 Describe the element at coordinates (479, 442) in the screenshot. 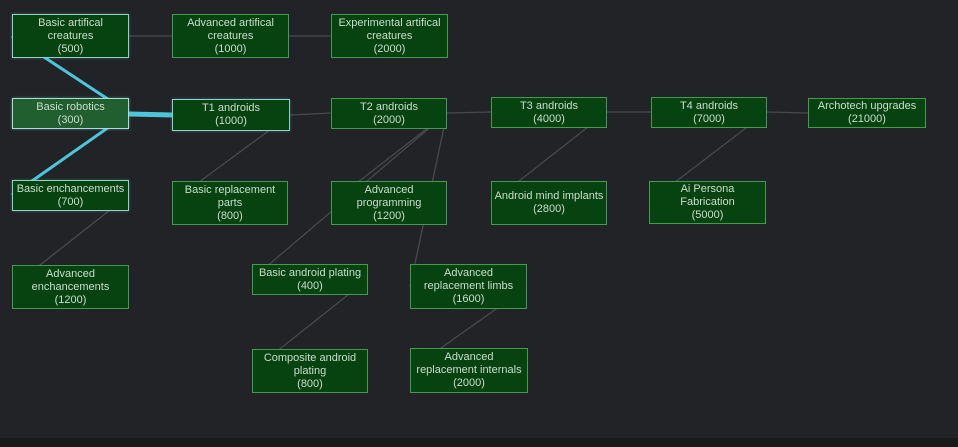

I see `window-bottom-edge` at that location.